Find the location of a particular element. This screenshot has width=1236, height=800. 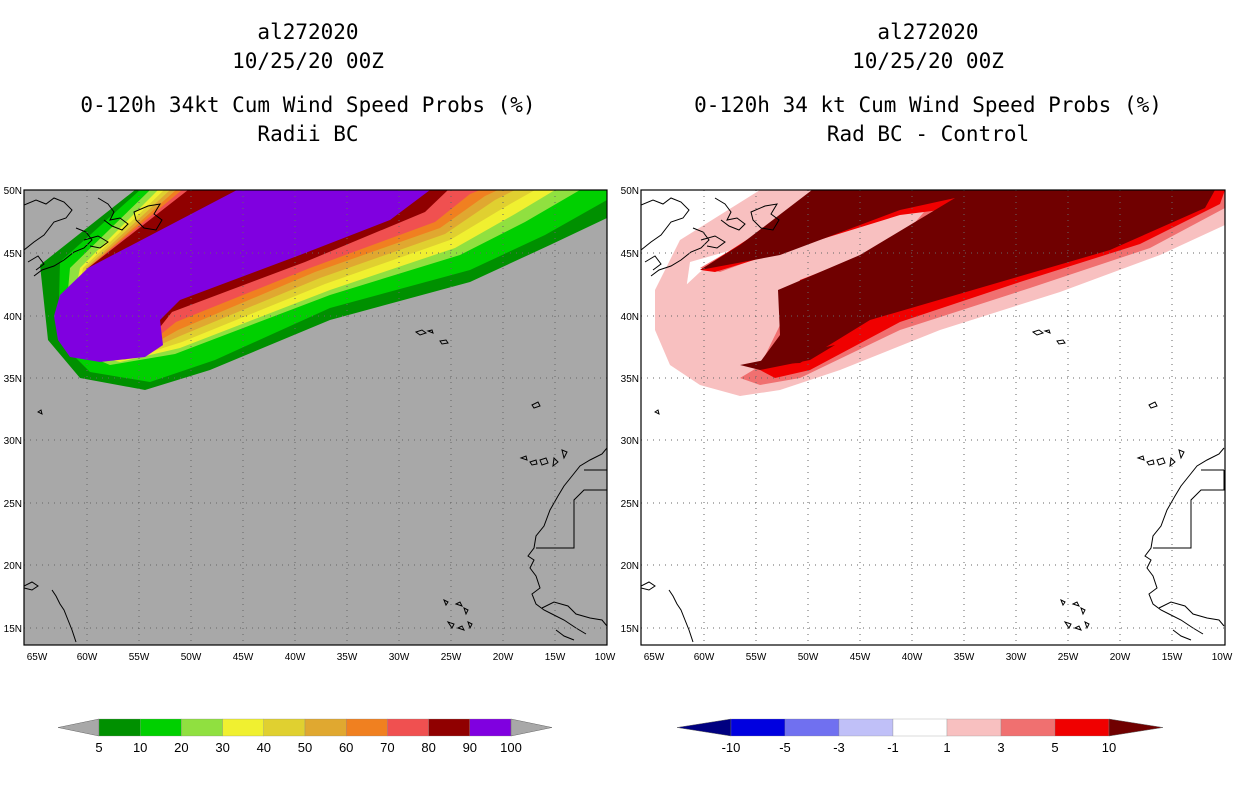

left-product-title: 0-120h 34kt Cum Wind Speed Probs (%) is located at coordinates (308, 105).